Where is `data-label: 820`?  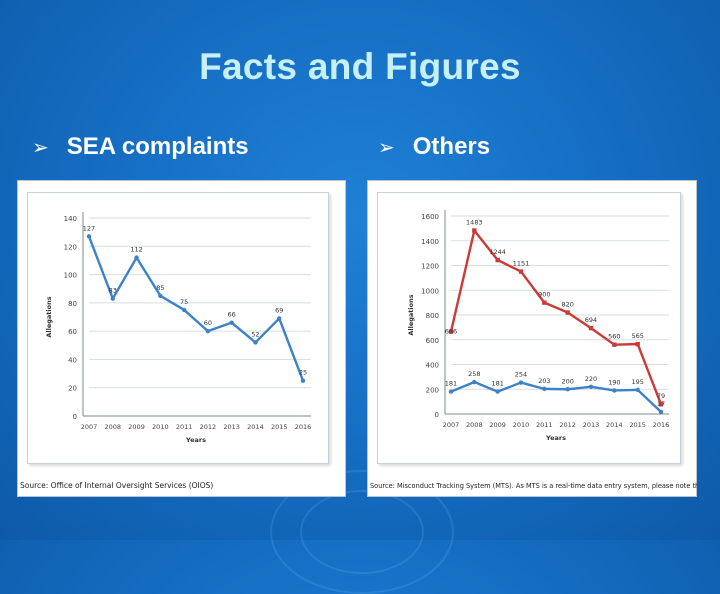 data-label: 820 is located at coordinates (567, 305).